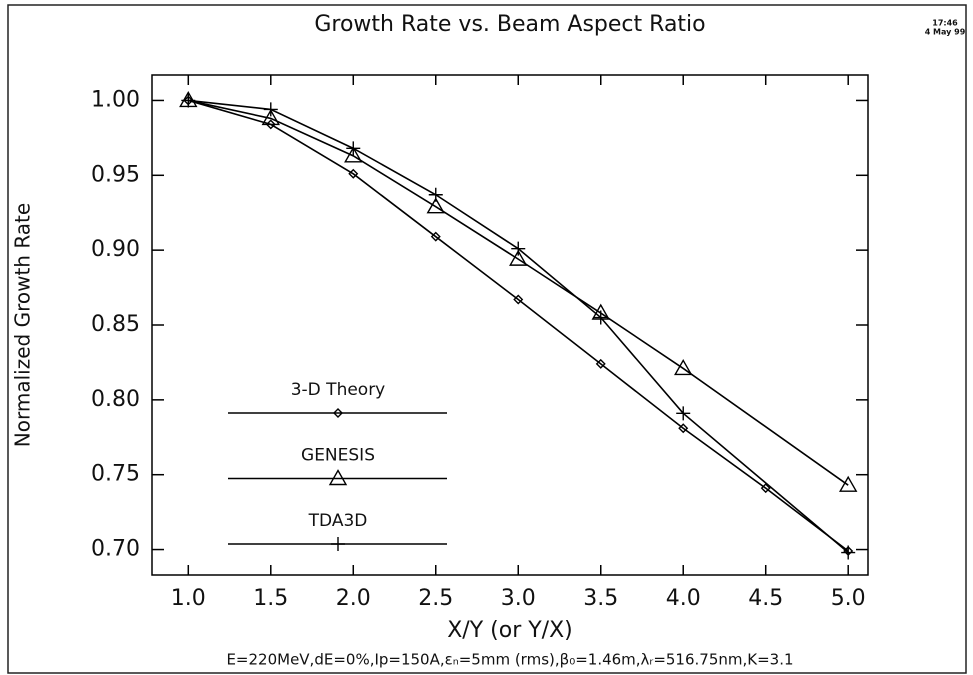 The height and width of the screenshot is (675, 973). Describe the element at coordinates (188, 598) in the screenshot. I see `x-tick-label: 1.0` at that location.